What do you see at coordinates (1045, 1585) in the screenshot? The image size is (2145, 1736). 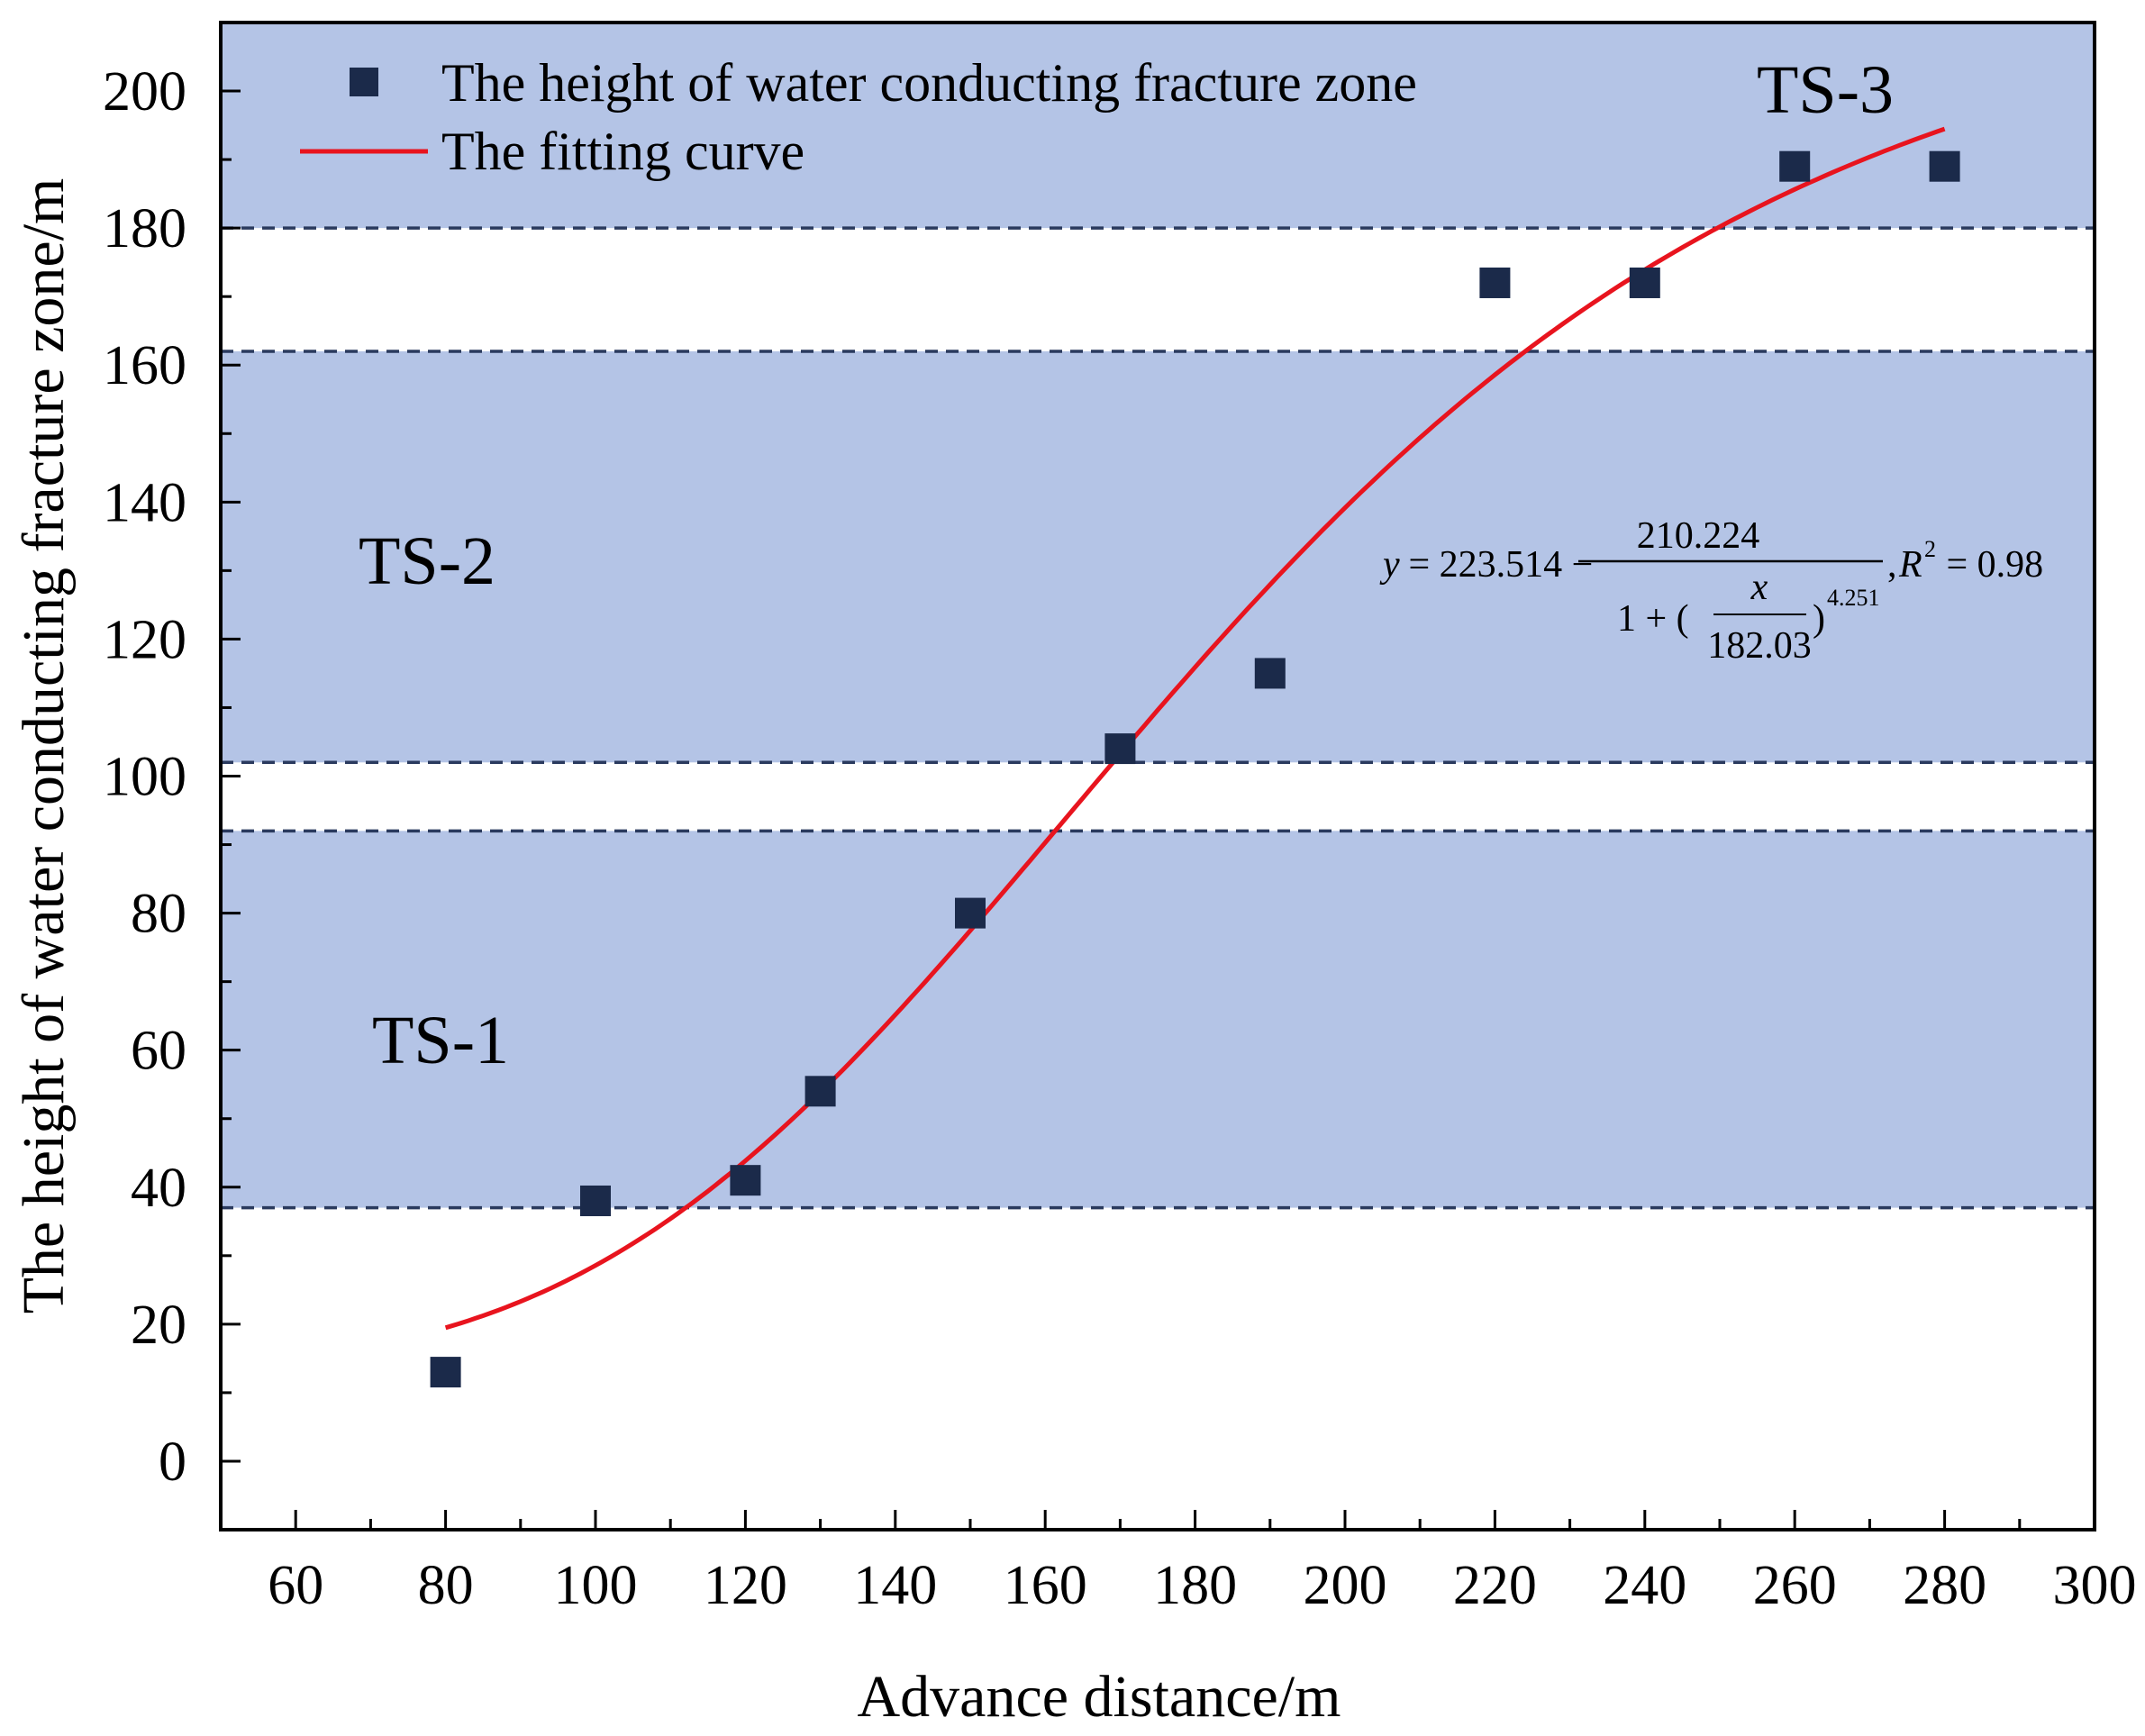 I see `x-tick-label: 160` at bounding box center [1045, 1585].